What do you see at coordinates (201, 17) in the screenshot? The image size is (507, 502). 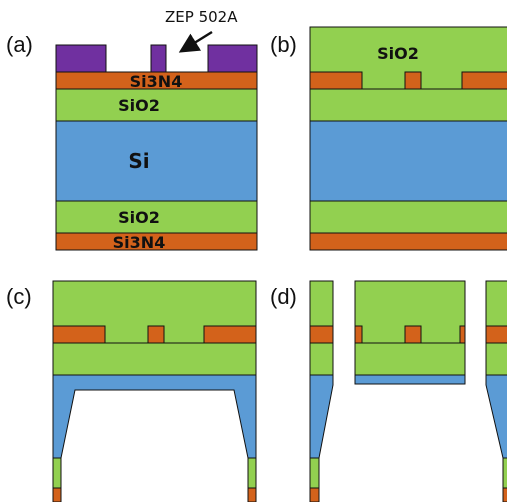 I see `resist-callout-label: ZEP 502A` at bounding box center [201, 17].